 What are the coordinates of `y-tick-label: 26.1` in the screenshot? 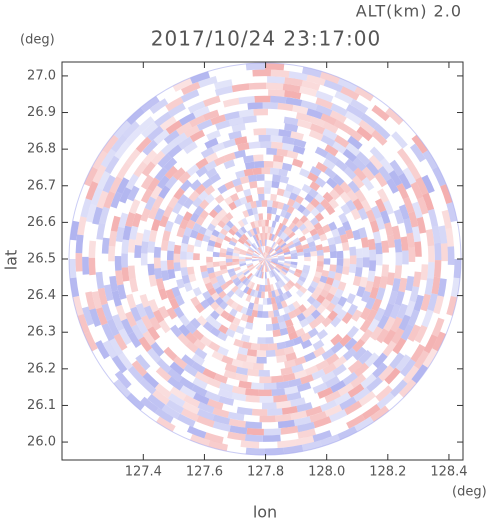 It's located at (41, 405).